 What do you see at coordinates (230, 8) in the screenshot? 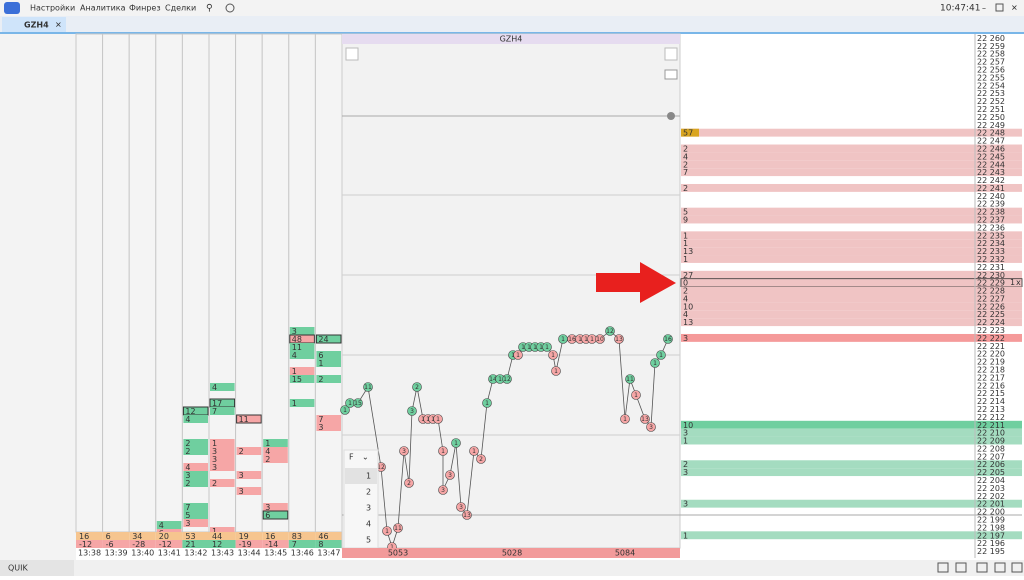
I see `help-icon` at bounding box center [230, 8].